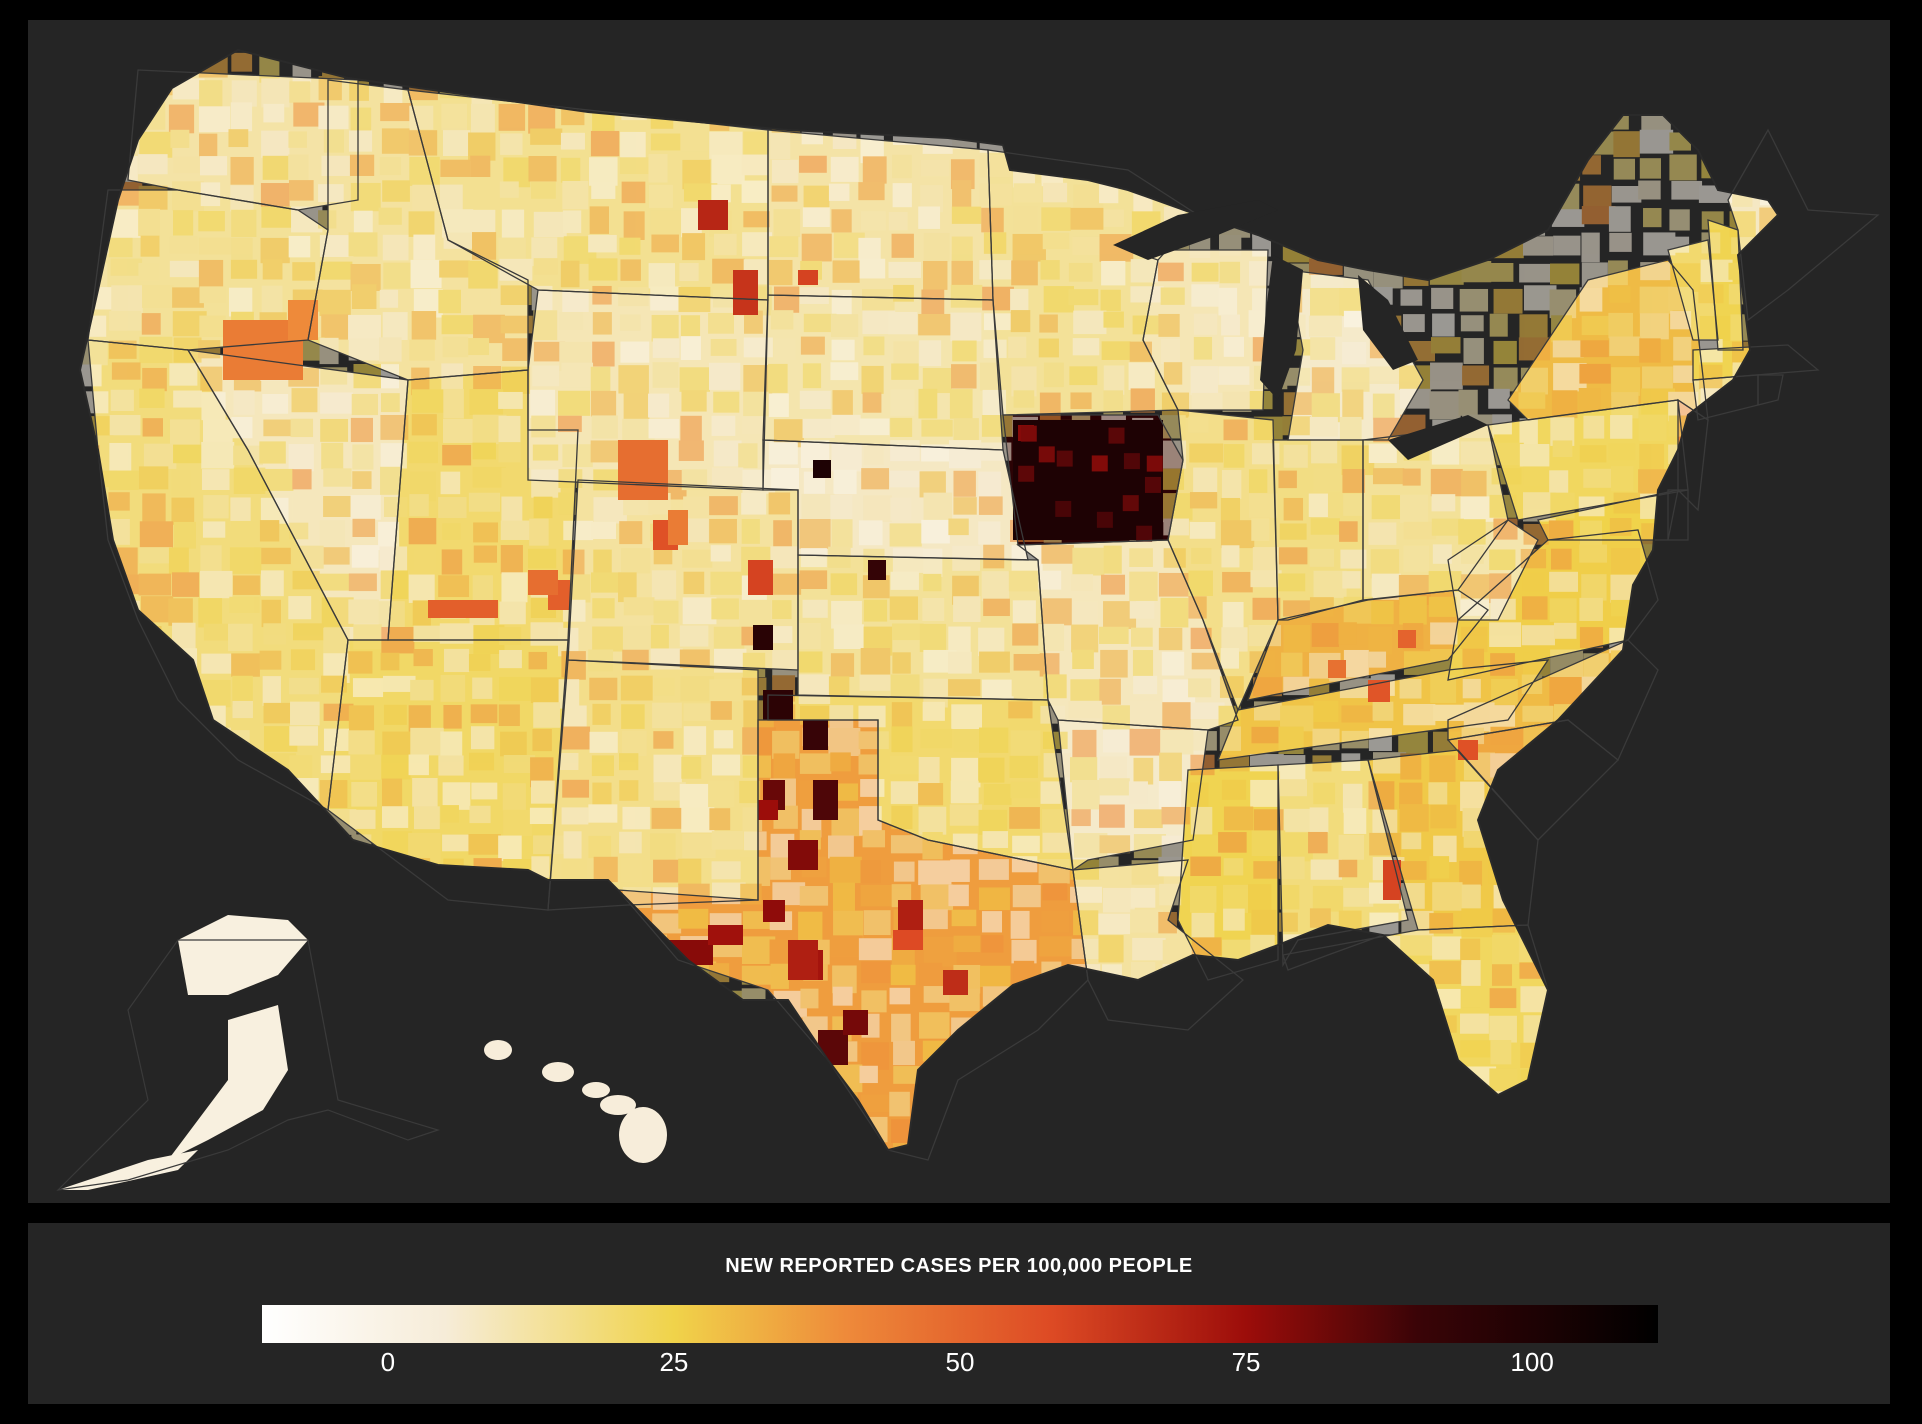 The image size is (1922, 1424). Describe the element at coordinates (674, 1362) in the screenshot. I see `legend-tick-label: 25` at that location.